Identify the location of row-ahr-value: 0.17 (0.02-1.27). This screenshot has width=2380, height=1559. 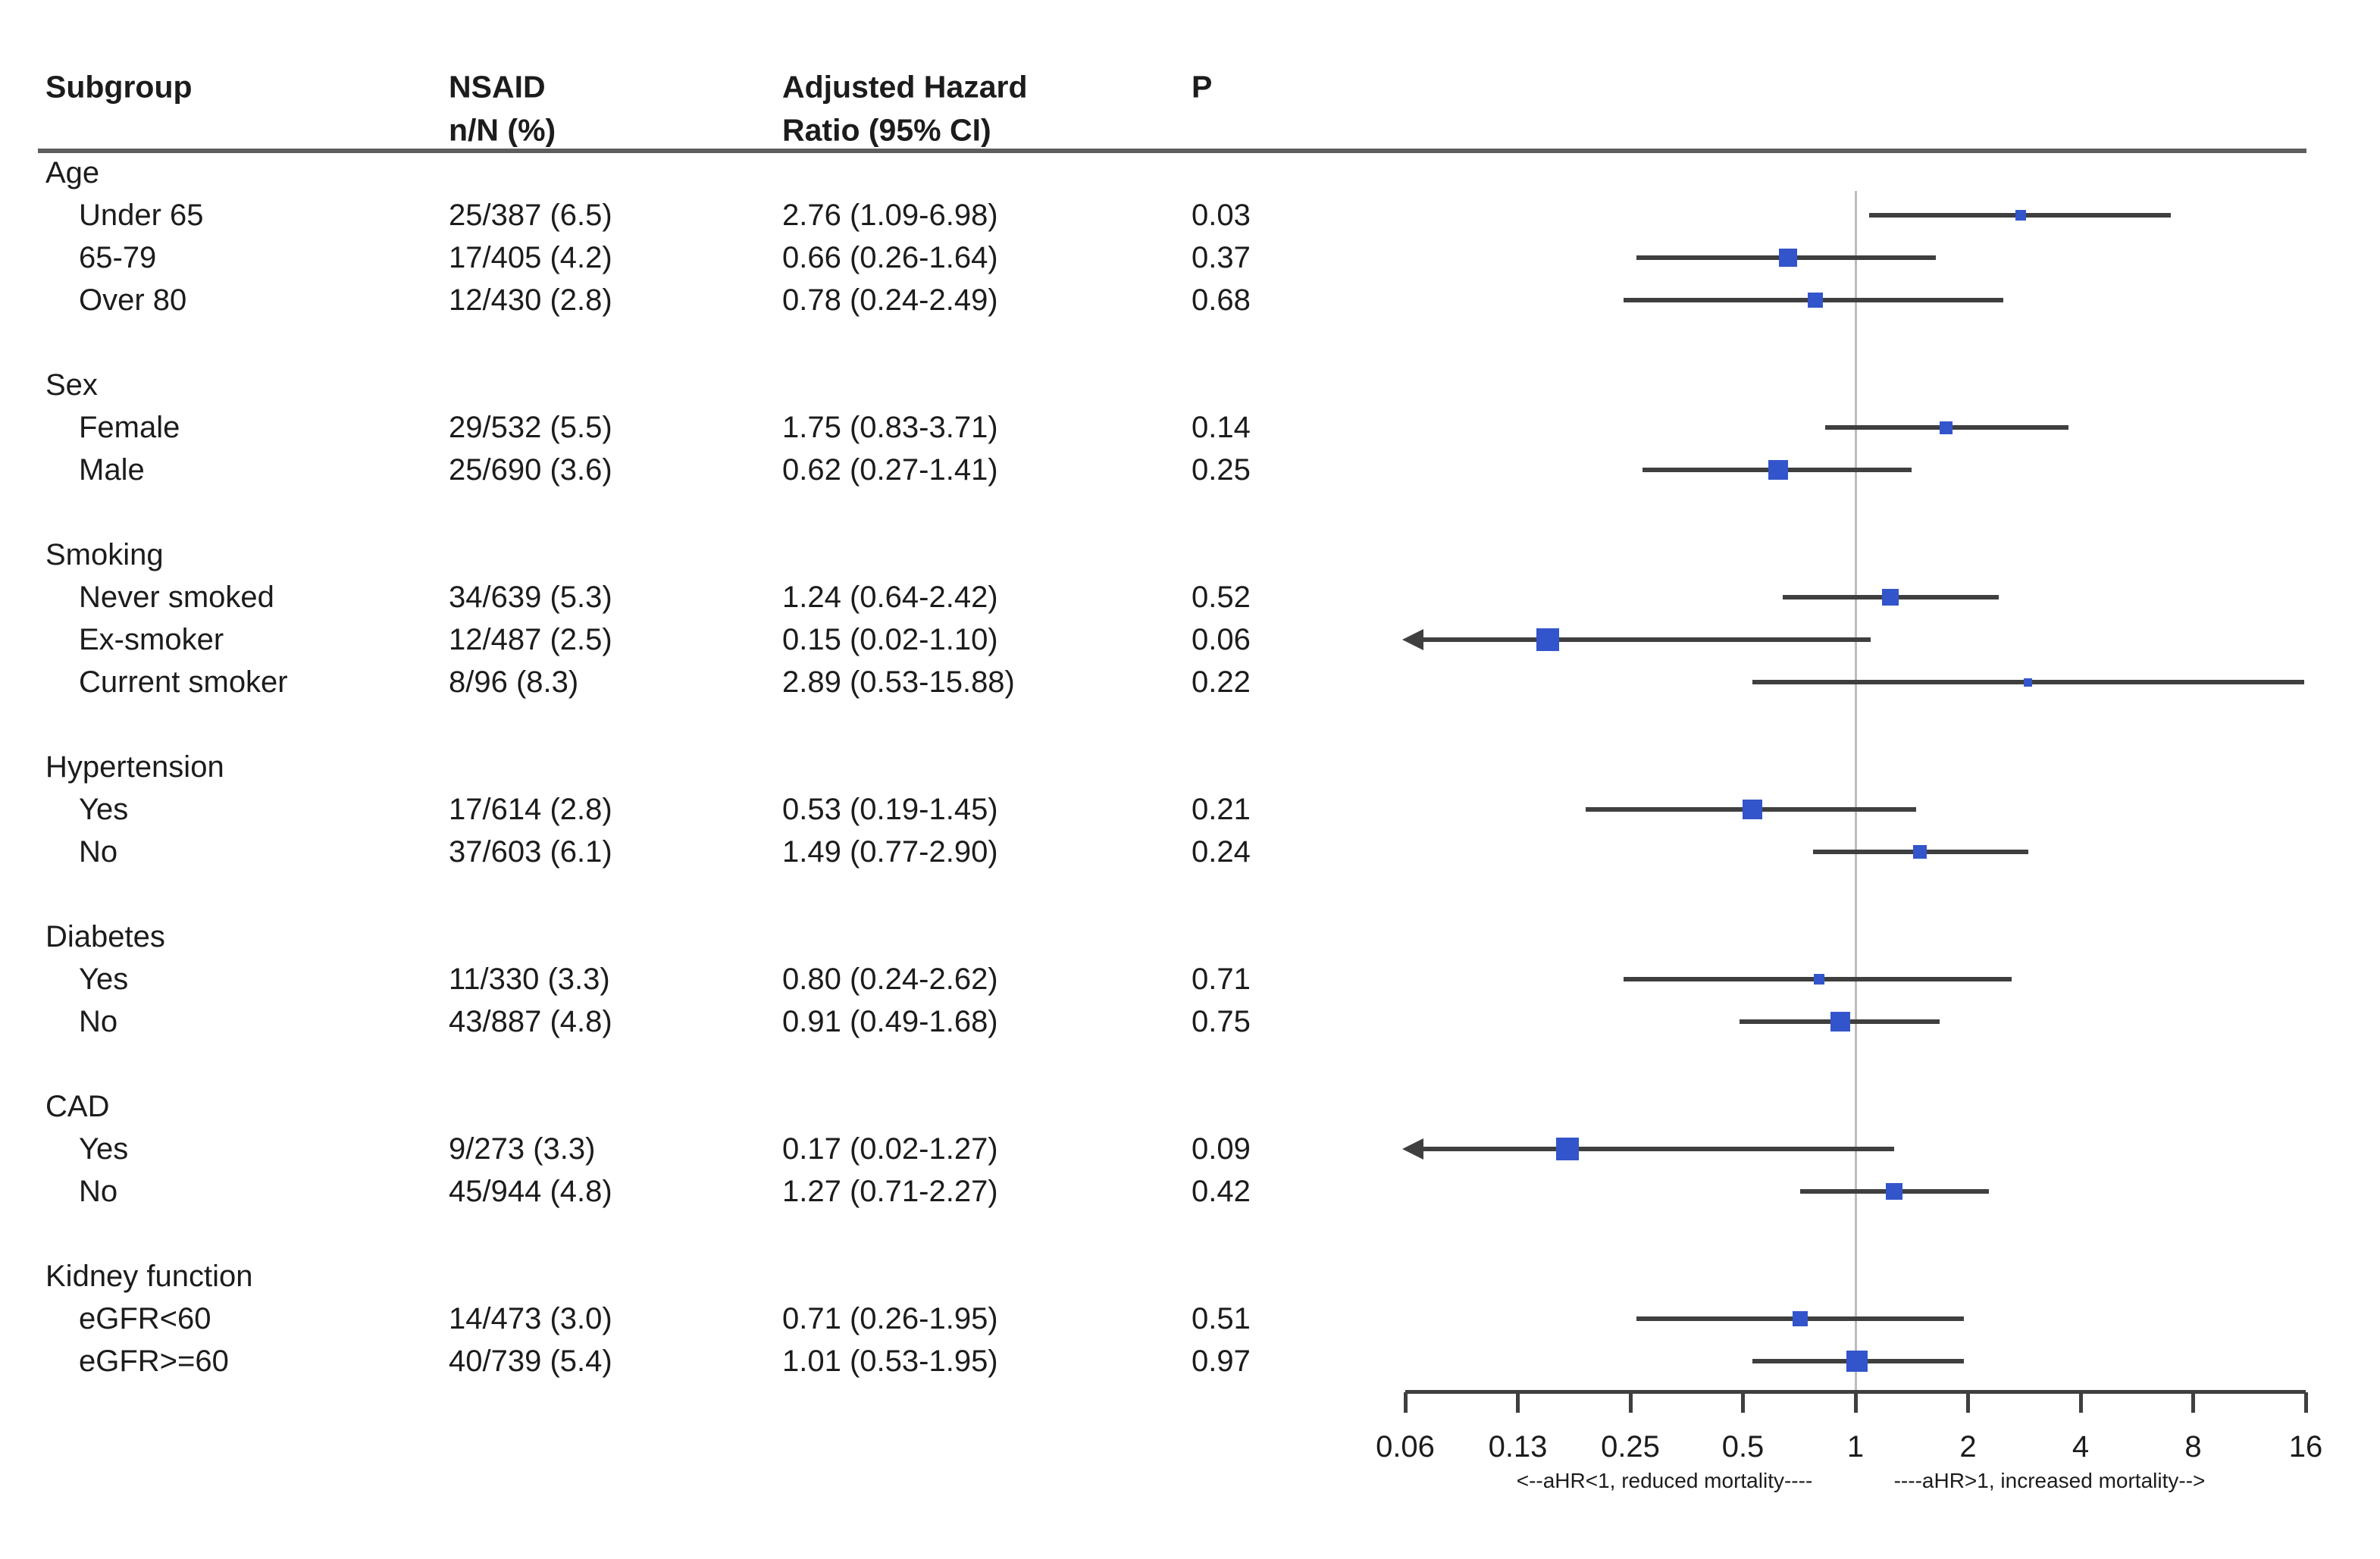
(890, 1149).